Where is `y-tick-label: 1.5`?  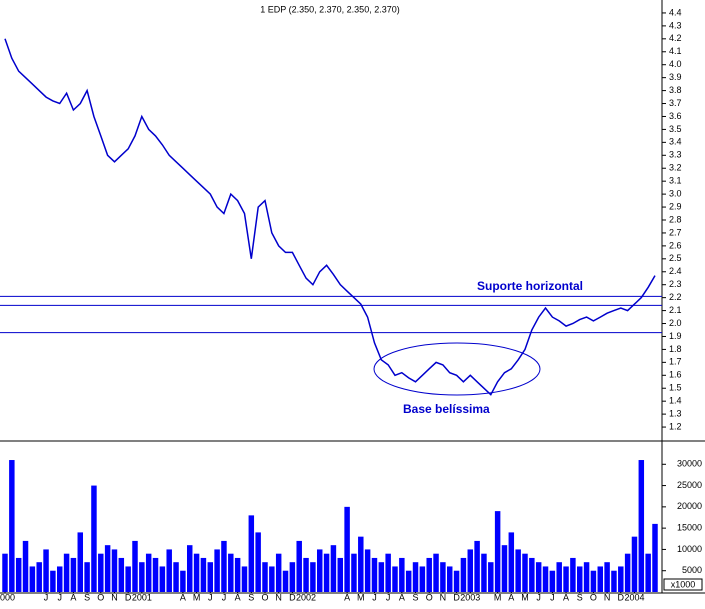
y-tick-label: 1.5 is located at coordinates (675, 388).